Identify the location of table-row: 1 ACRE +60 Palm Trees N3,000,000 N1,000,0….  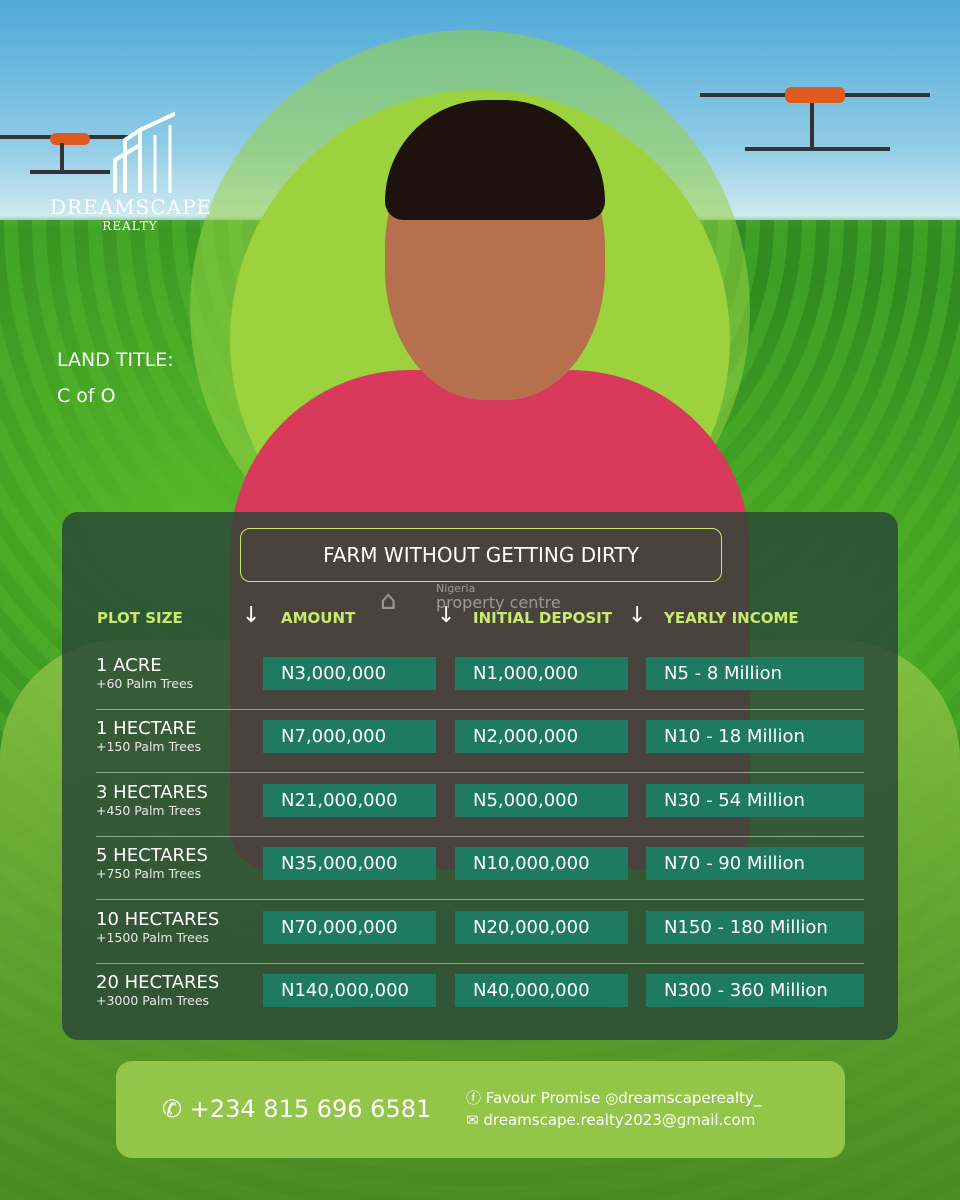
(480, 678).